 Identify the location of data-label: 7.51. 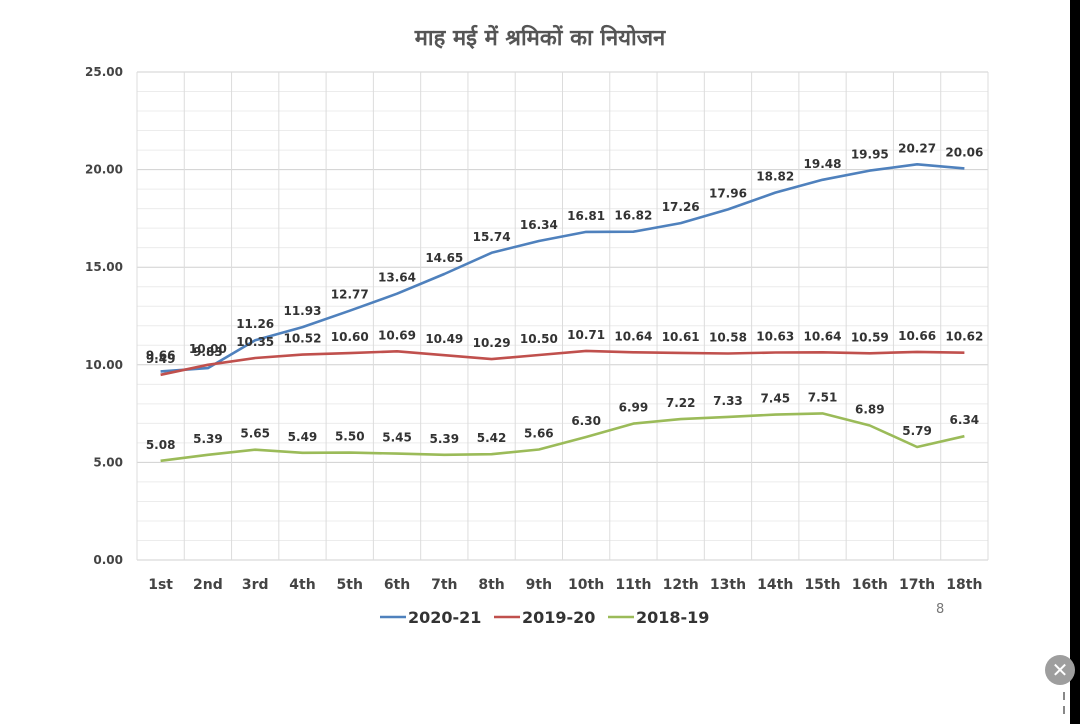
(823, 397).